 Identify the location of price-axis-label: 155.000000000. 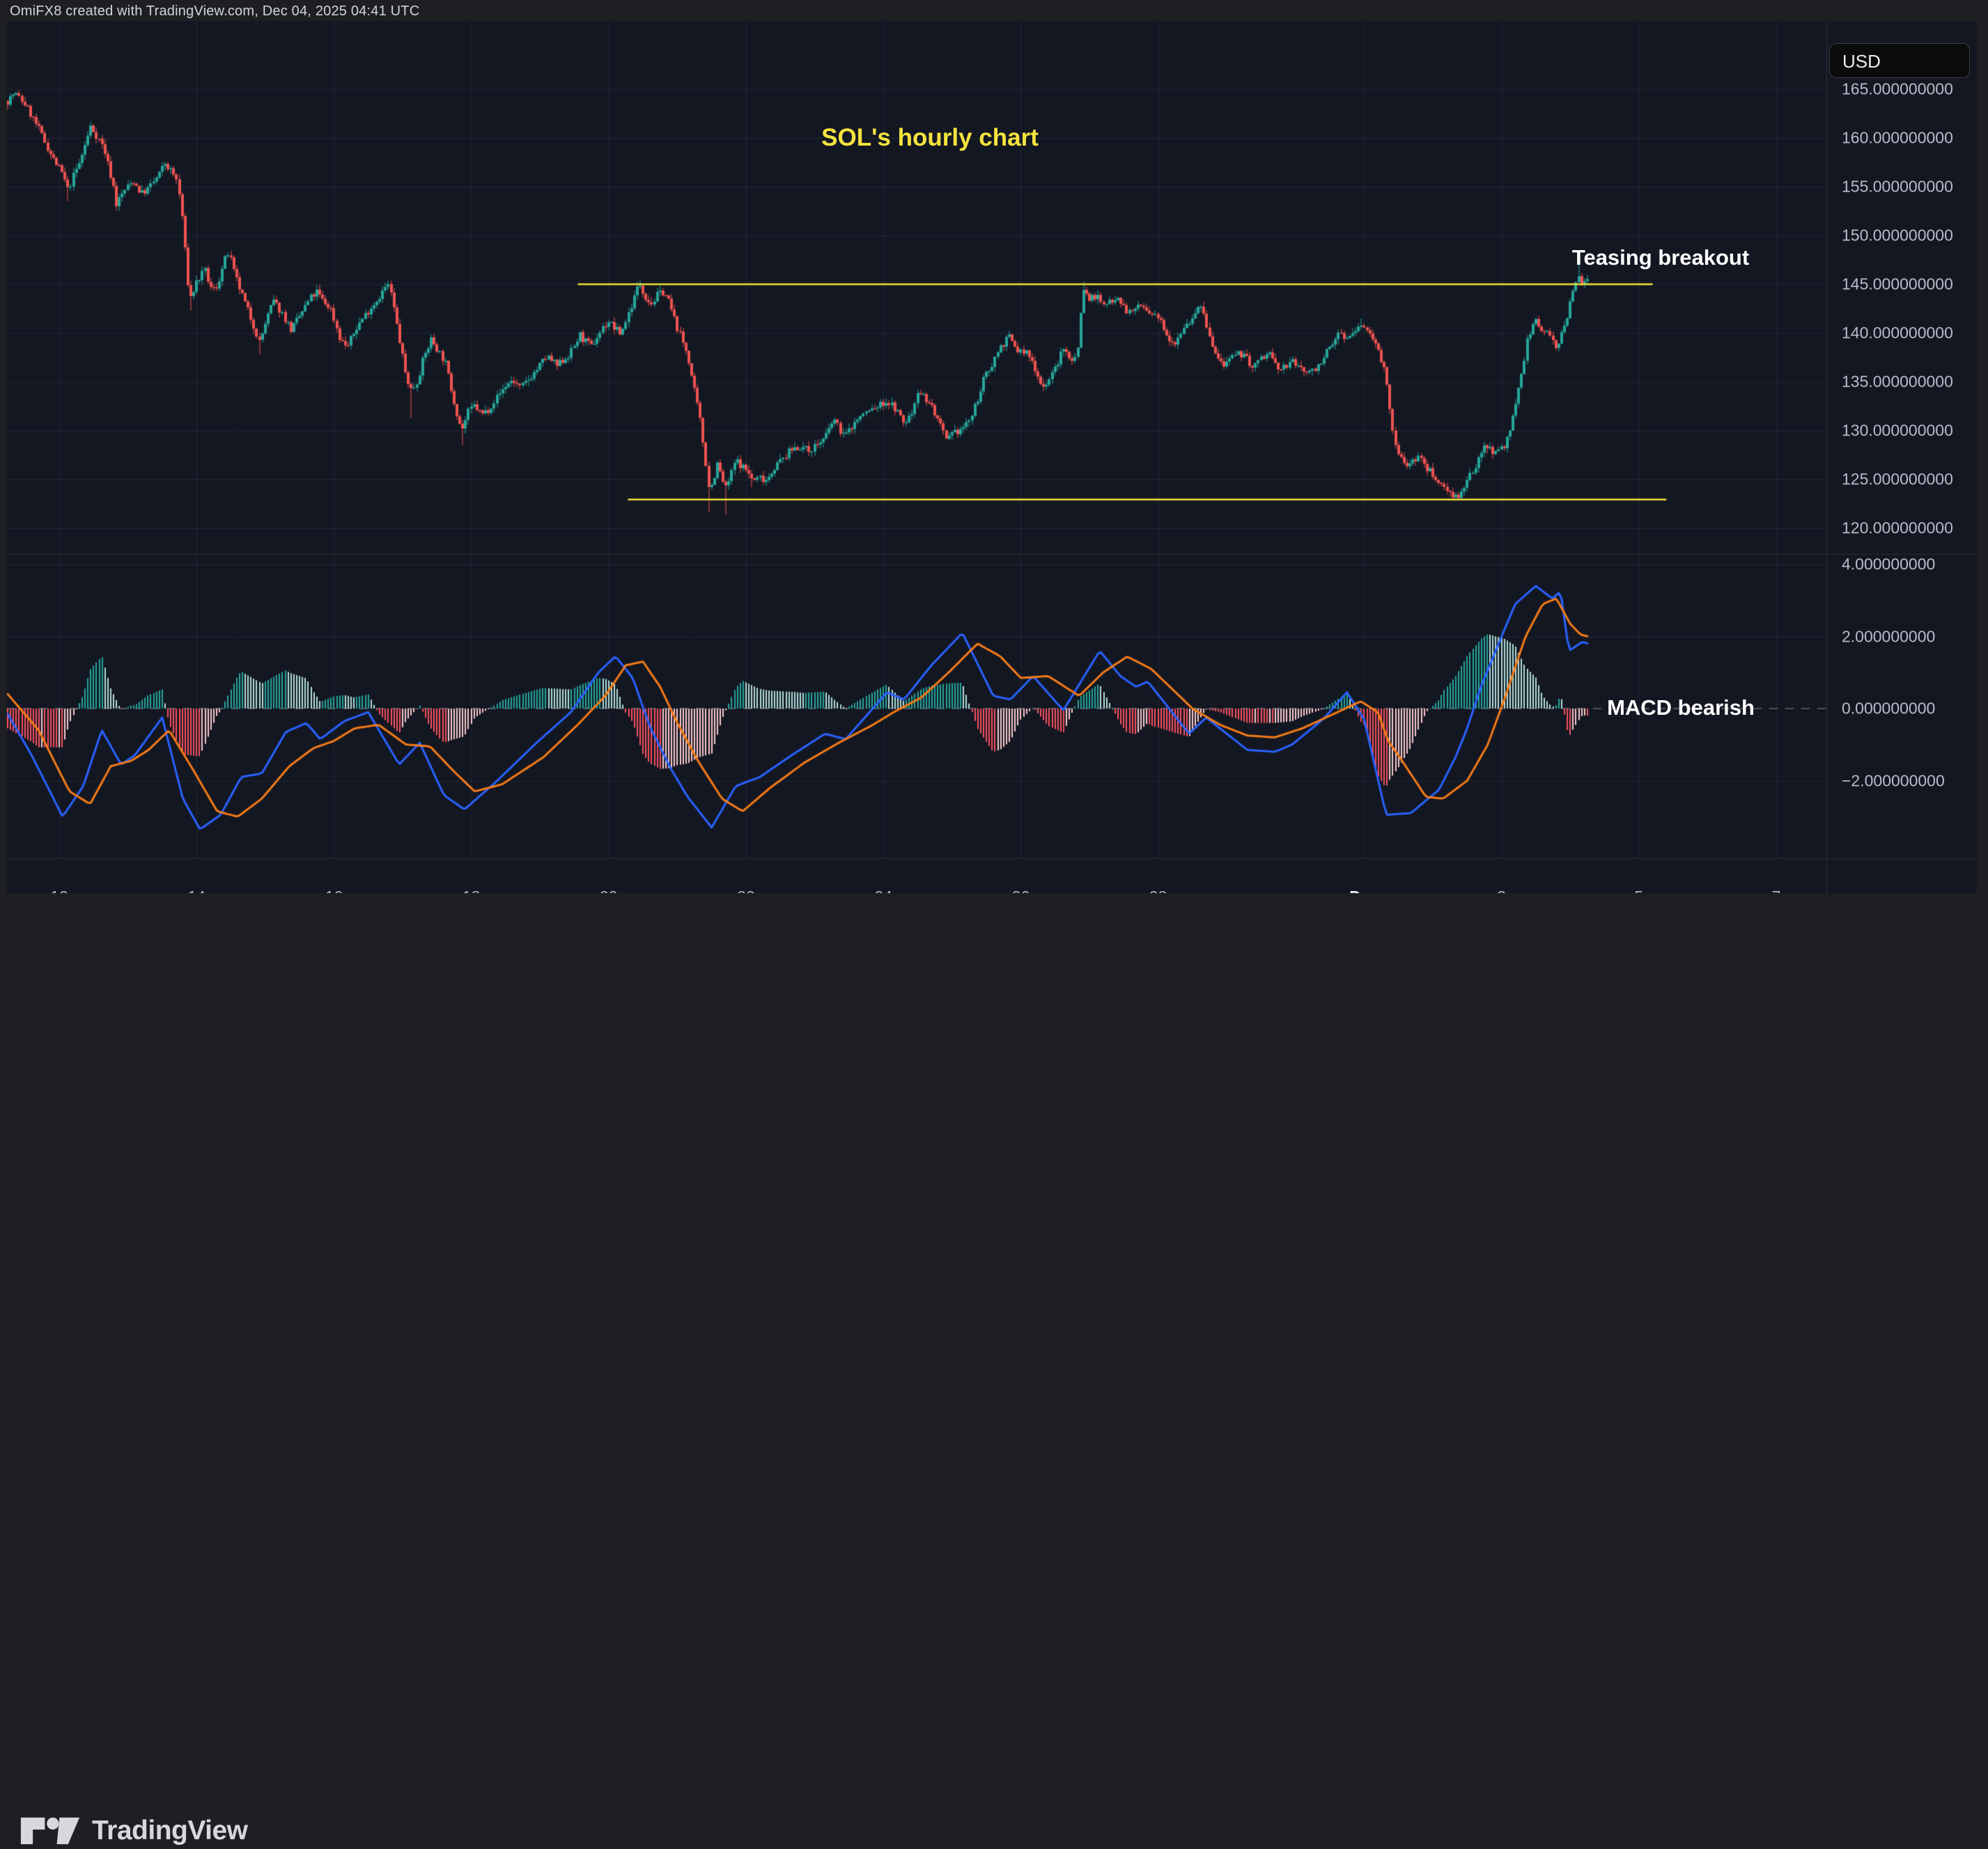
(1897, 186).